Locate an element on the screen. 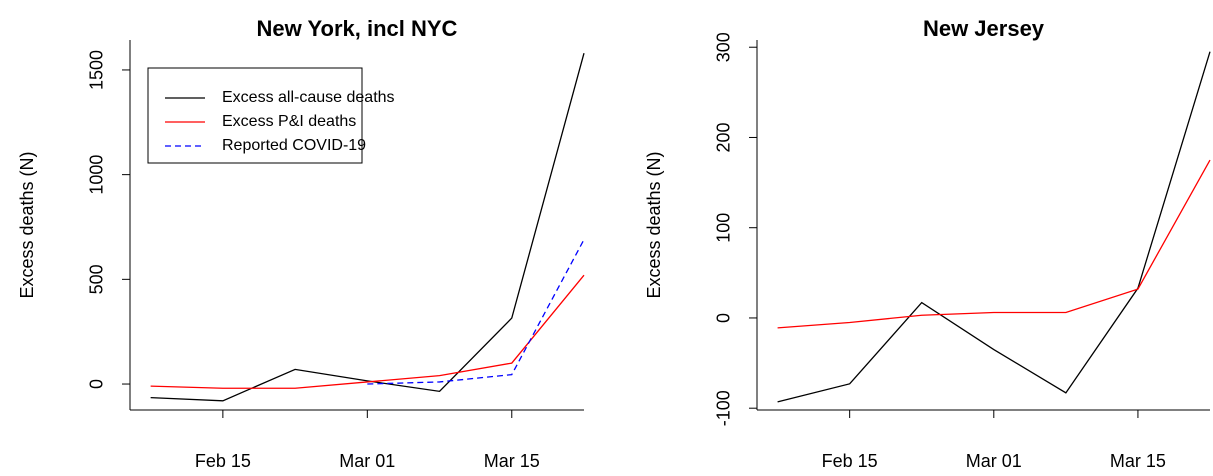  y-tick-label: 500 is located at coordinates (97, 279).